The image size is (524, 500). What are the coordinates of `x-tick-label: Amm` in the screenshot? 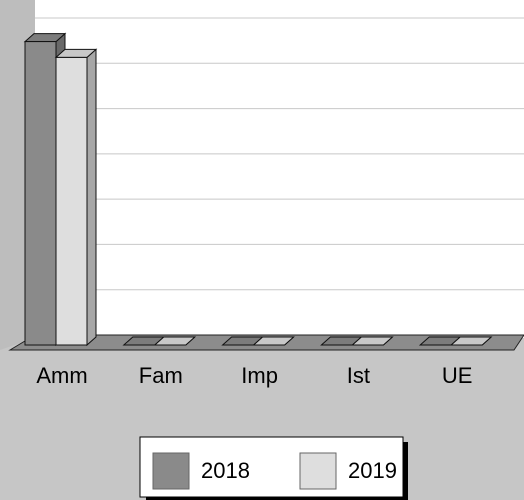 It's located at (61, 375).